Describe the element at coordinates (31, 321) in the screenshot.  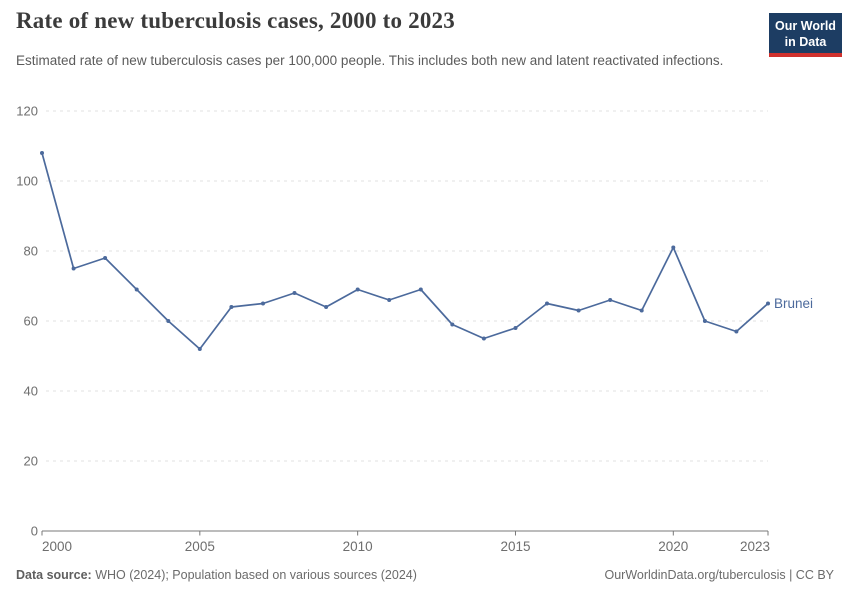
I see `y-tick-label: 60` at that location.